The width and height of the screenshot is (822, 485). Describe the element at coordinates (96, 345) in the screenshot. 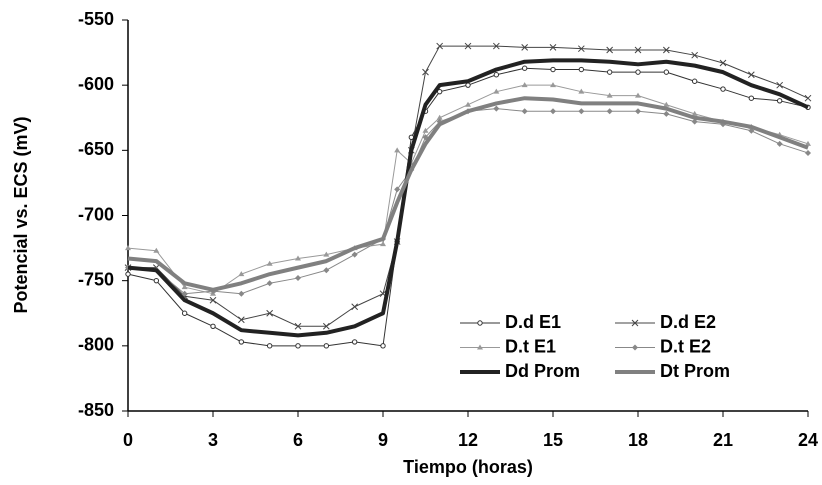

I see `y-tick-label: -800` at that location.